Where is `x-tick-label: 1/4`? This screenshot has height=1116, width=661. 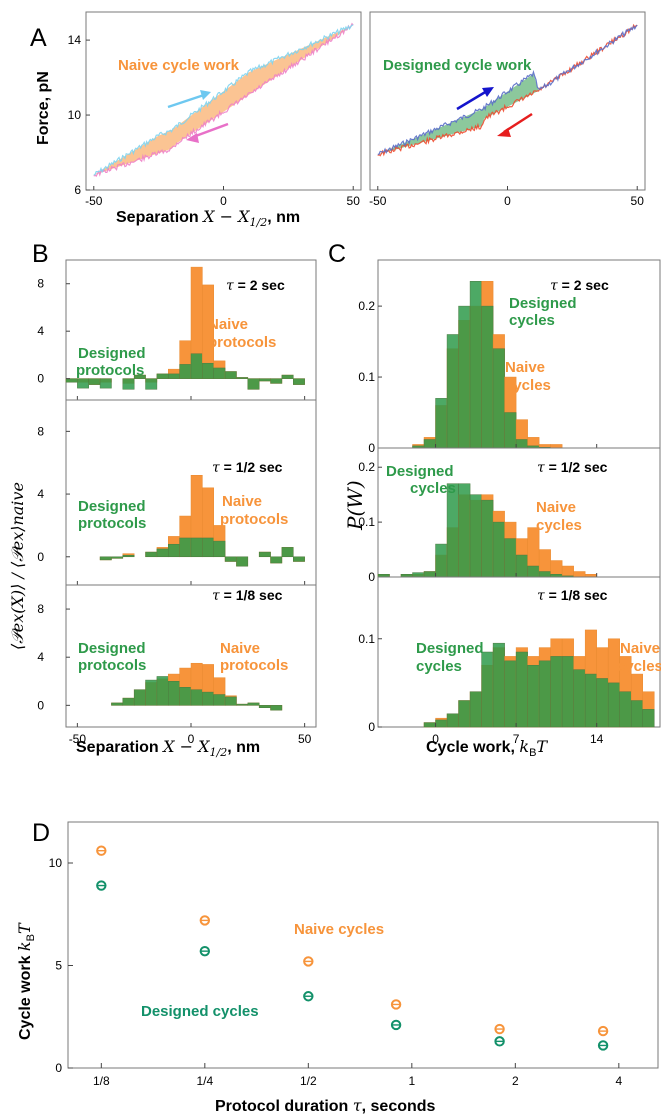
x-tick-label: 1/4 is located at coordinates (204, 1081).